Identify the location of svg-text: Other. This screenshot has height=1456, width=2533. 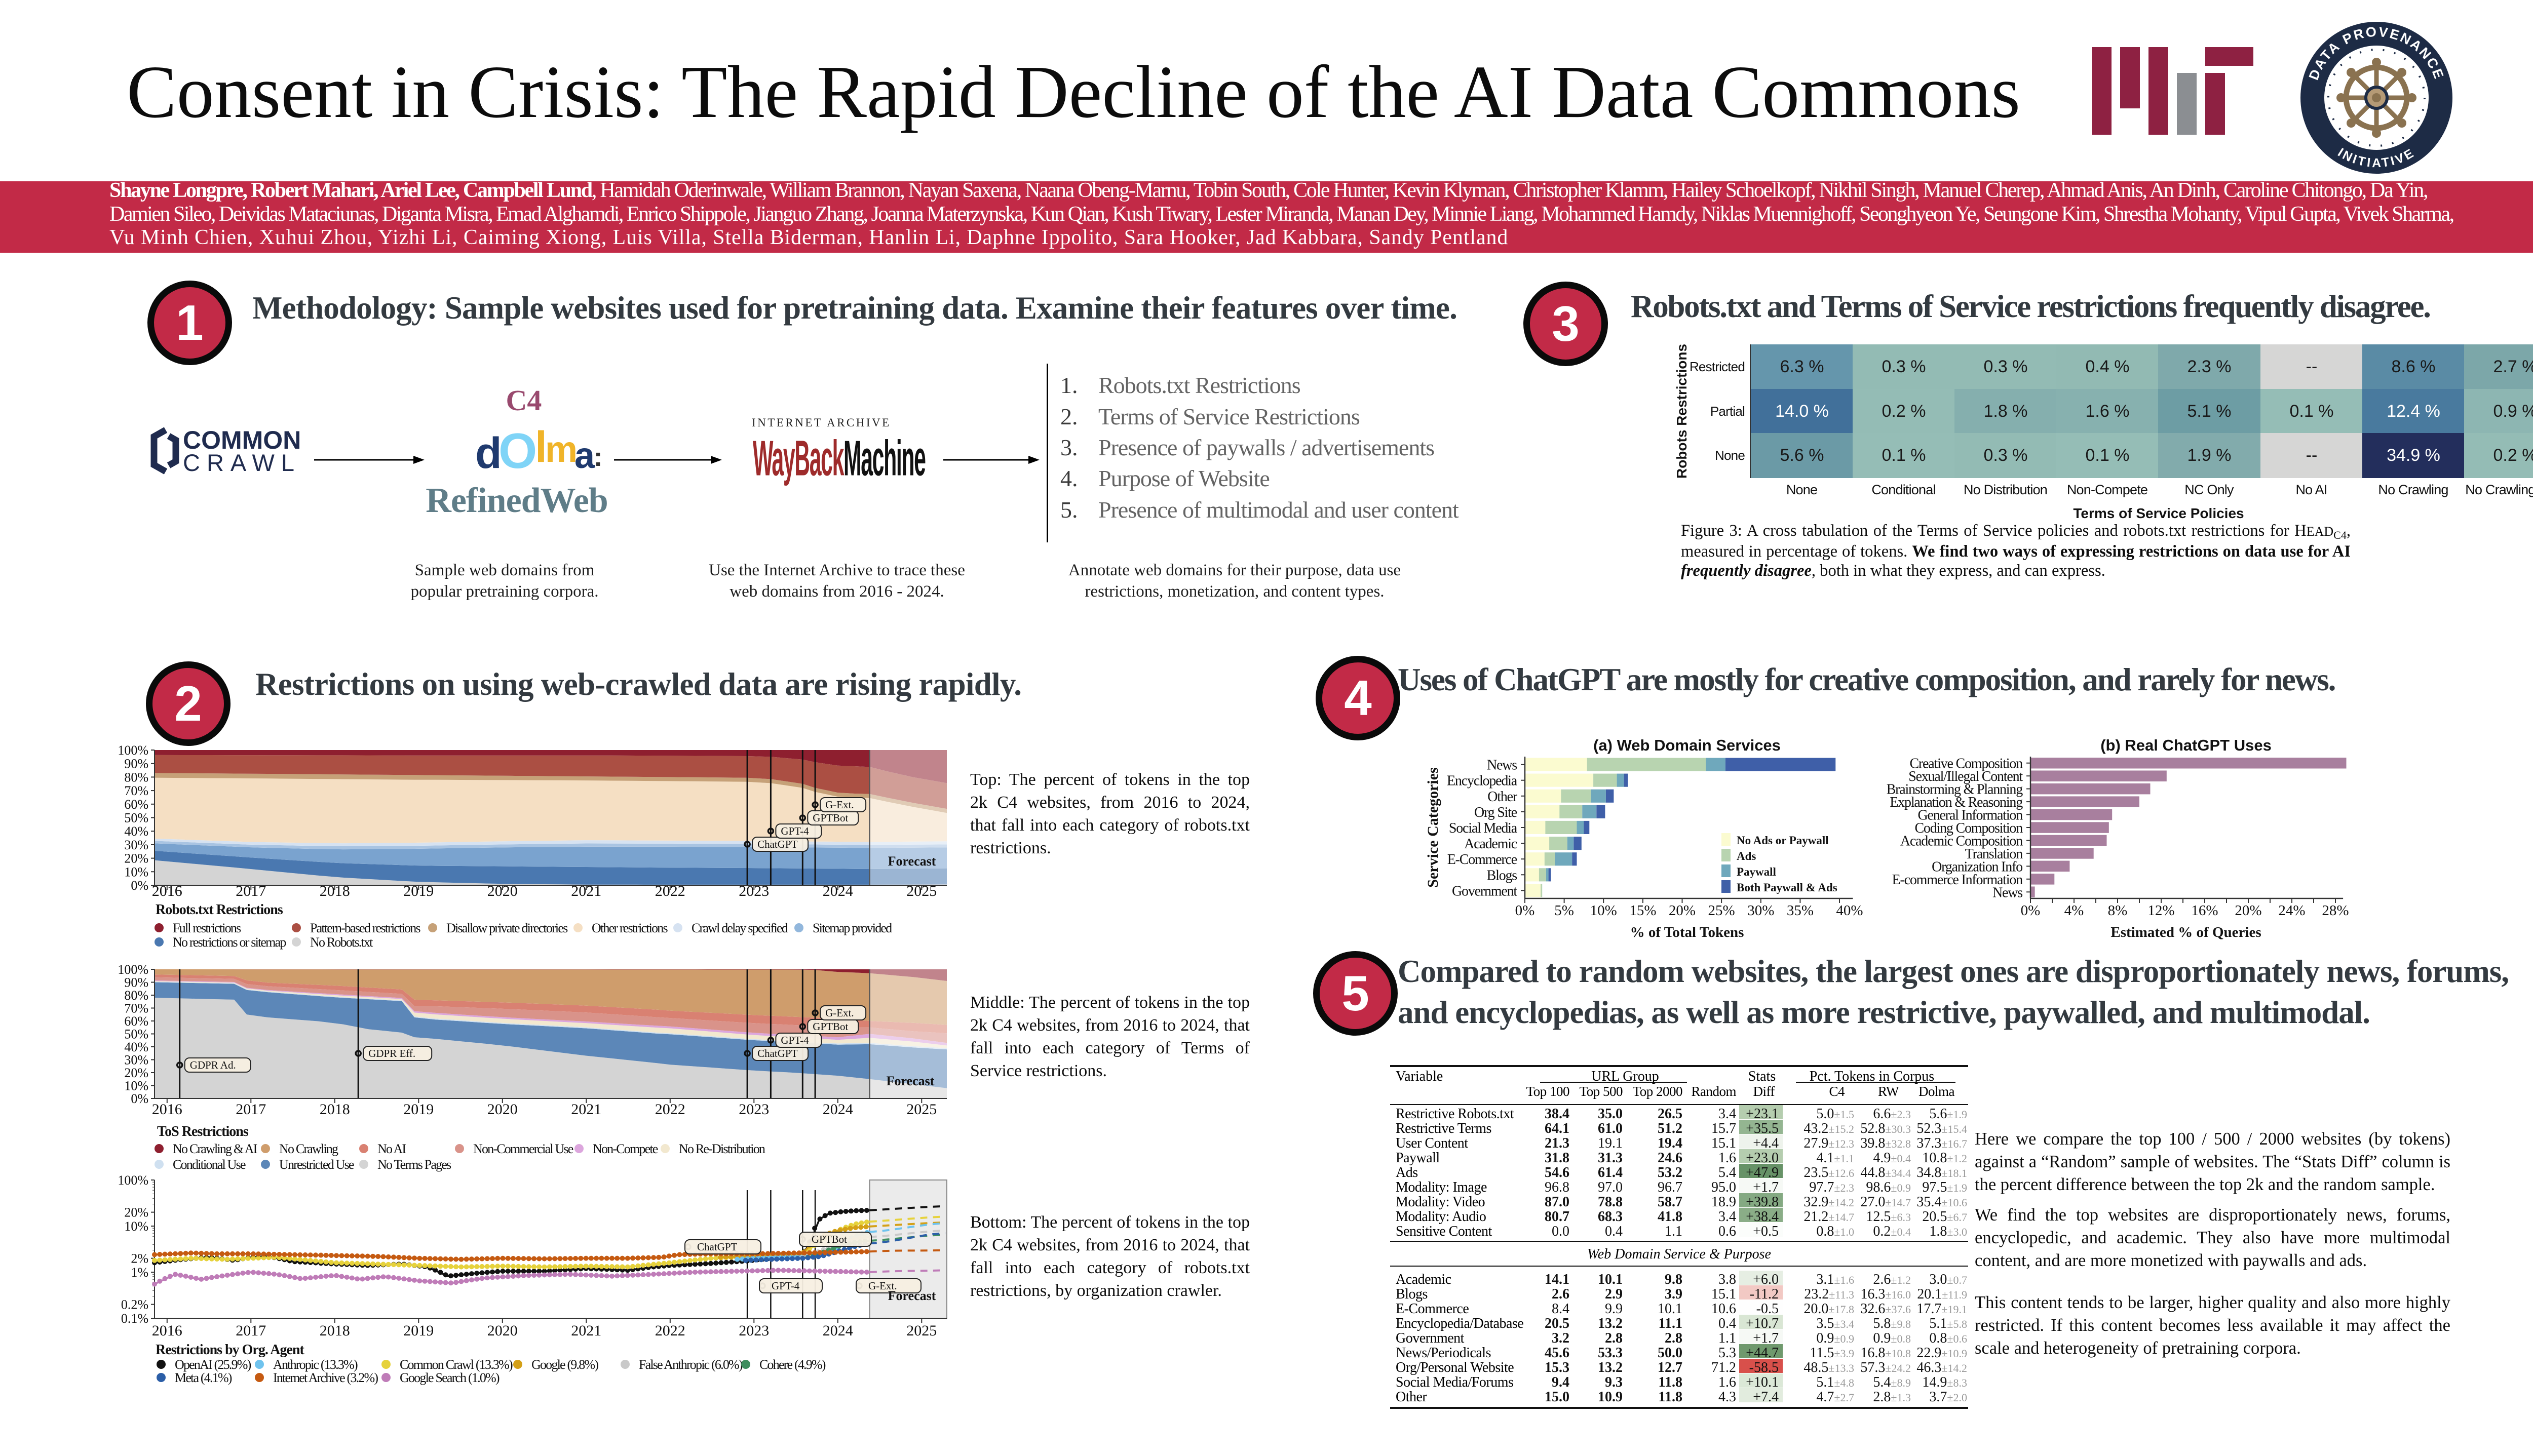
(1502, 797).